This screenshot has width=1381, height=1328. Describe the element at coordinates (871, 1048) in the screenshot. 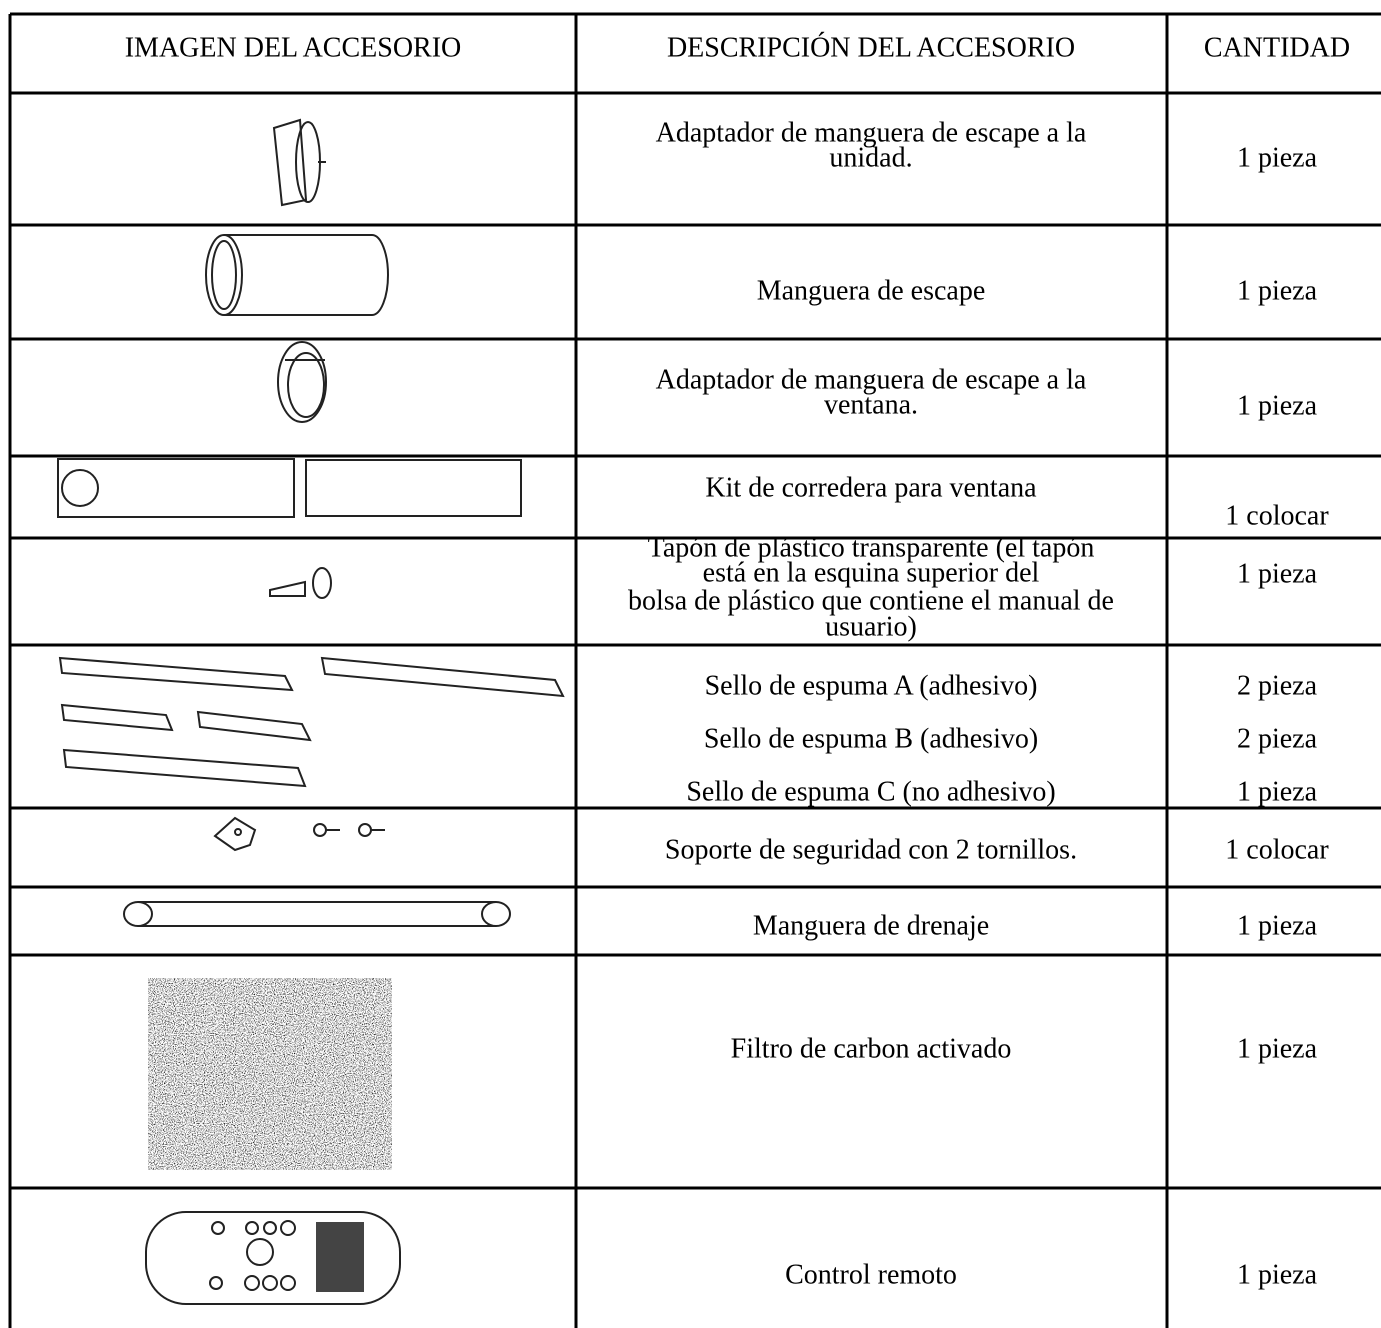

I see `description-line: Filtro de carbon activado` at that location.